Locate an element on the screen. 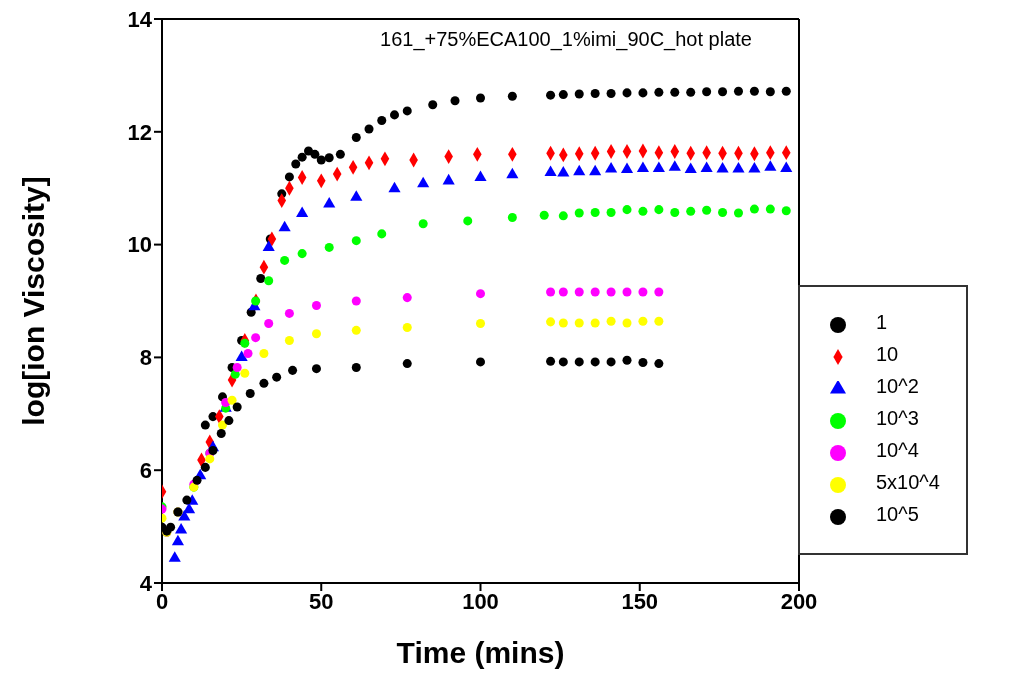  legend-label: 10^4 is located at coordinates (897, 450).